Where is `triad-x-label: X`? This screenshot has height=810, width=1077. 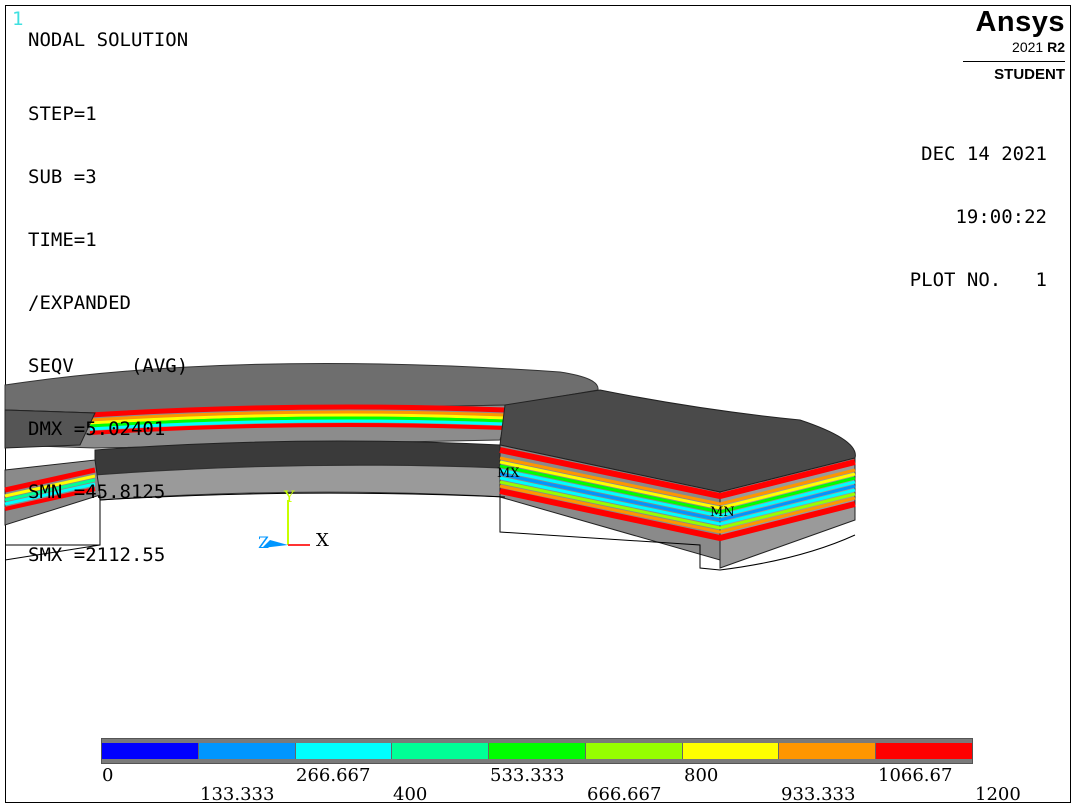 triad-x-label: X is located at coordinates (322, 540).